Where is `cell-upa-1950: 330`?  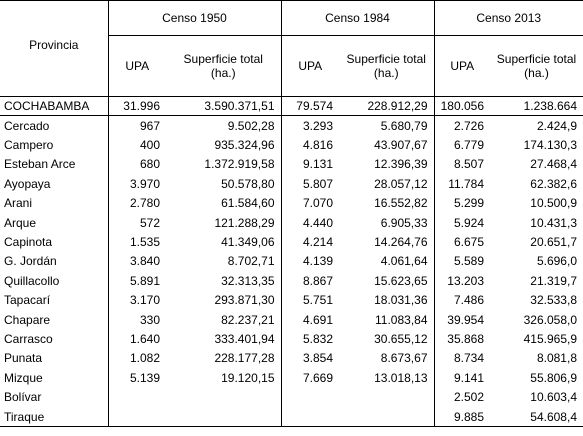
cell-upa-1950: 330 is located at coordinates (136, 319).